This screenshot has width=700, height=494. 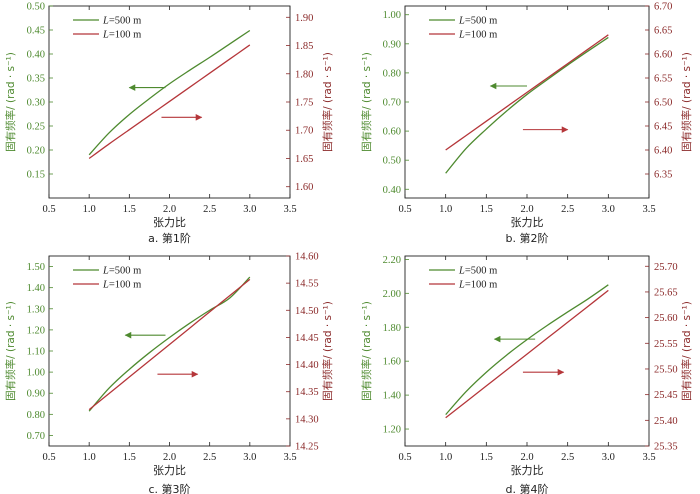 I want to click on y-right-tick-label: 6.65, so click(x=663, y=31).